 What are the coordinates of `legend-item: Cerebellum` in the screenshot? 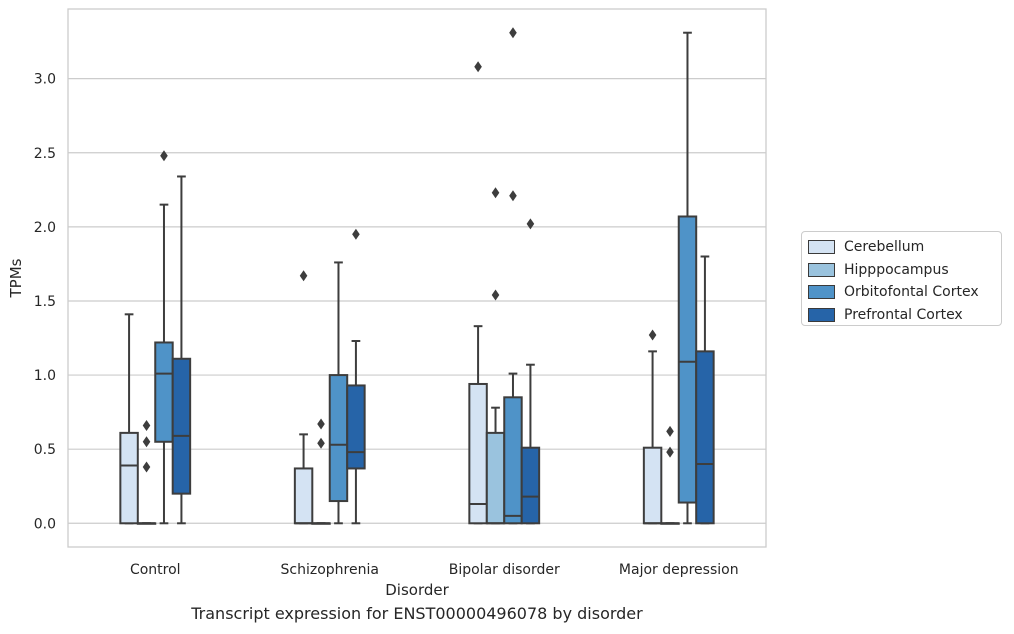 It's located at (904, 247).